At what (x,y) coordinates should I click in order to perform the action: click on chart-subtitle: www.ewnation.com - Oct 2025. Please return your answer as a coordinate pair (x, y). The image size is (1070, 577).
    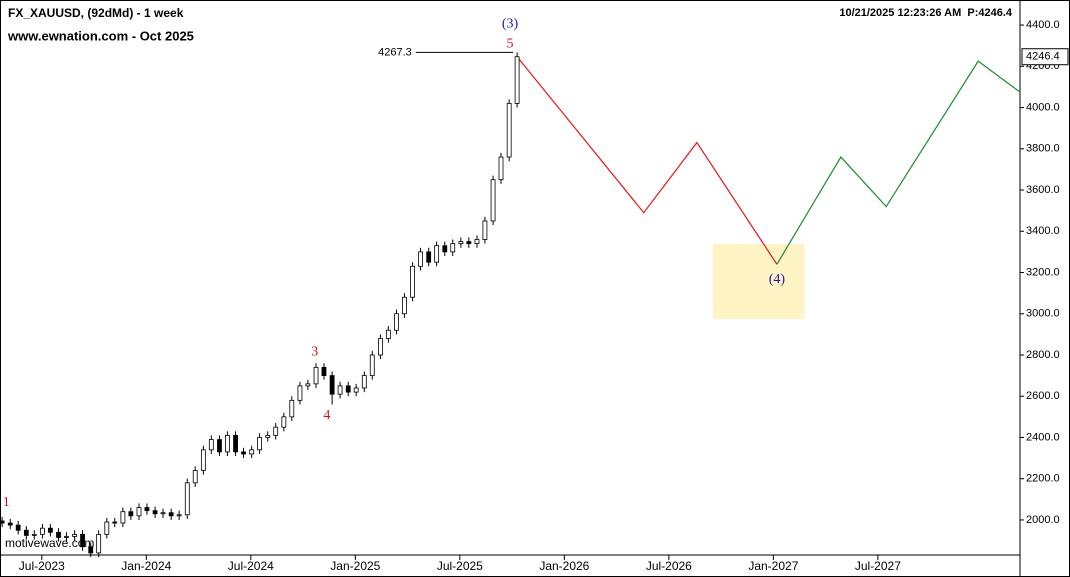
    Looking at the image, I should click on (100, 35).